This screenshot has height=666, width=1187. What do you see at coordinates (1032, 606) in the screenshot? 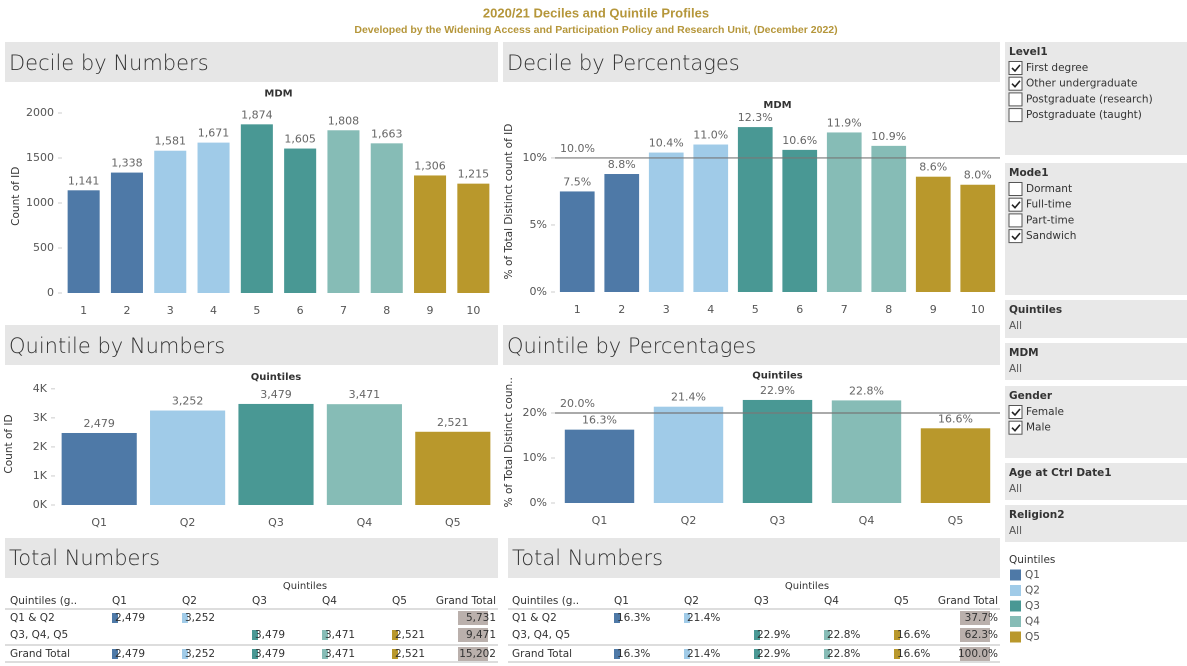
I see `legend-label: Q3` at bounding box center [1032, 606].